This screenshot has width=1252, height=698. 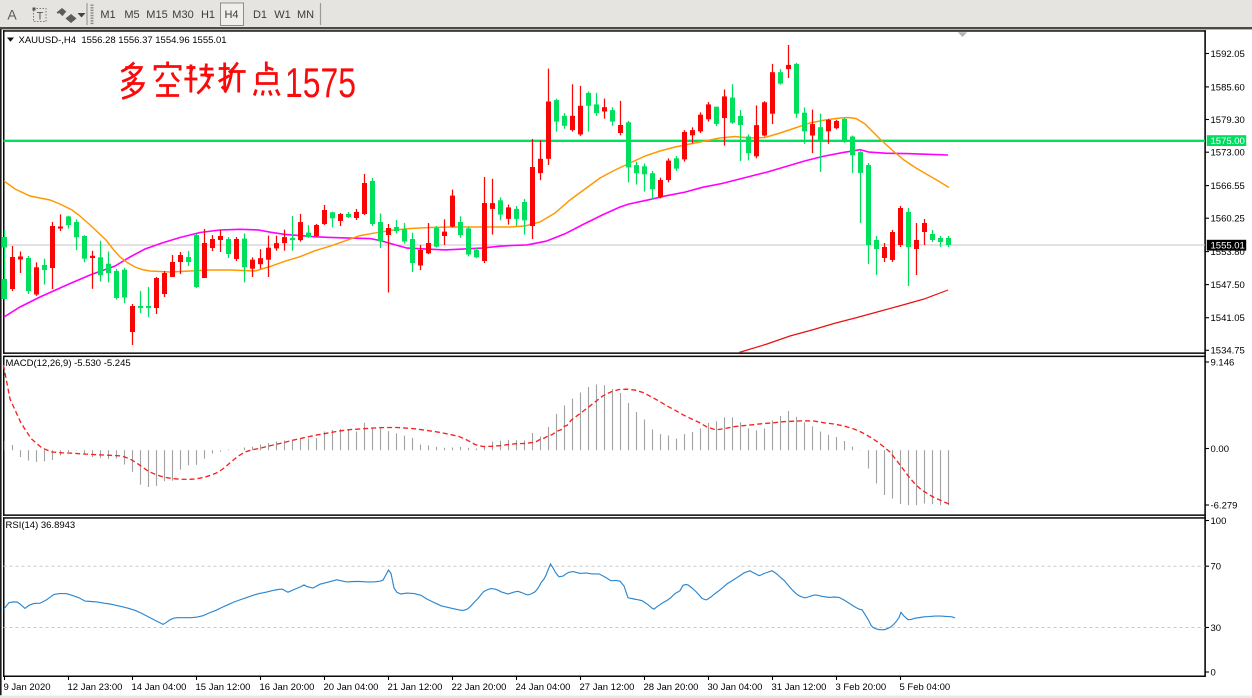 What do you see at coordinates (1220, 449) in the screenshot?
I see `svg-text: 0.00` at bounding box center [1220, 449].